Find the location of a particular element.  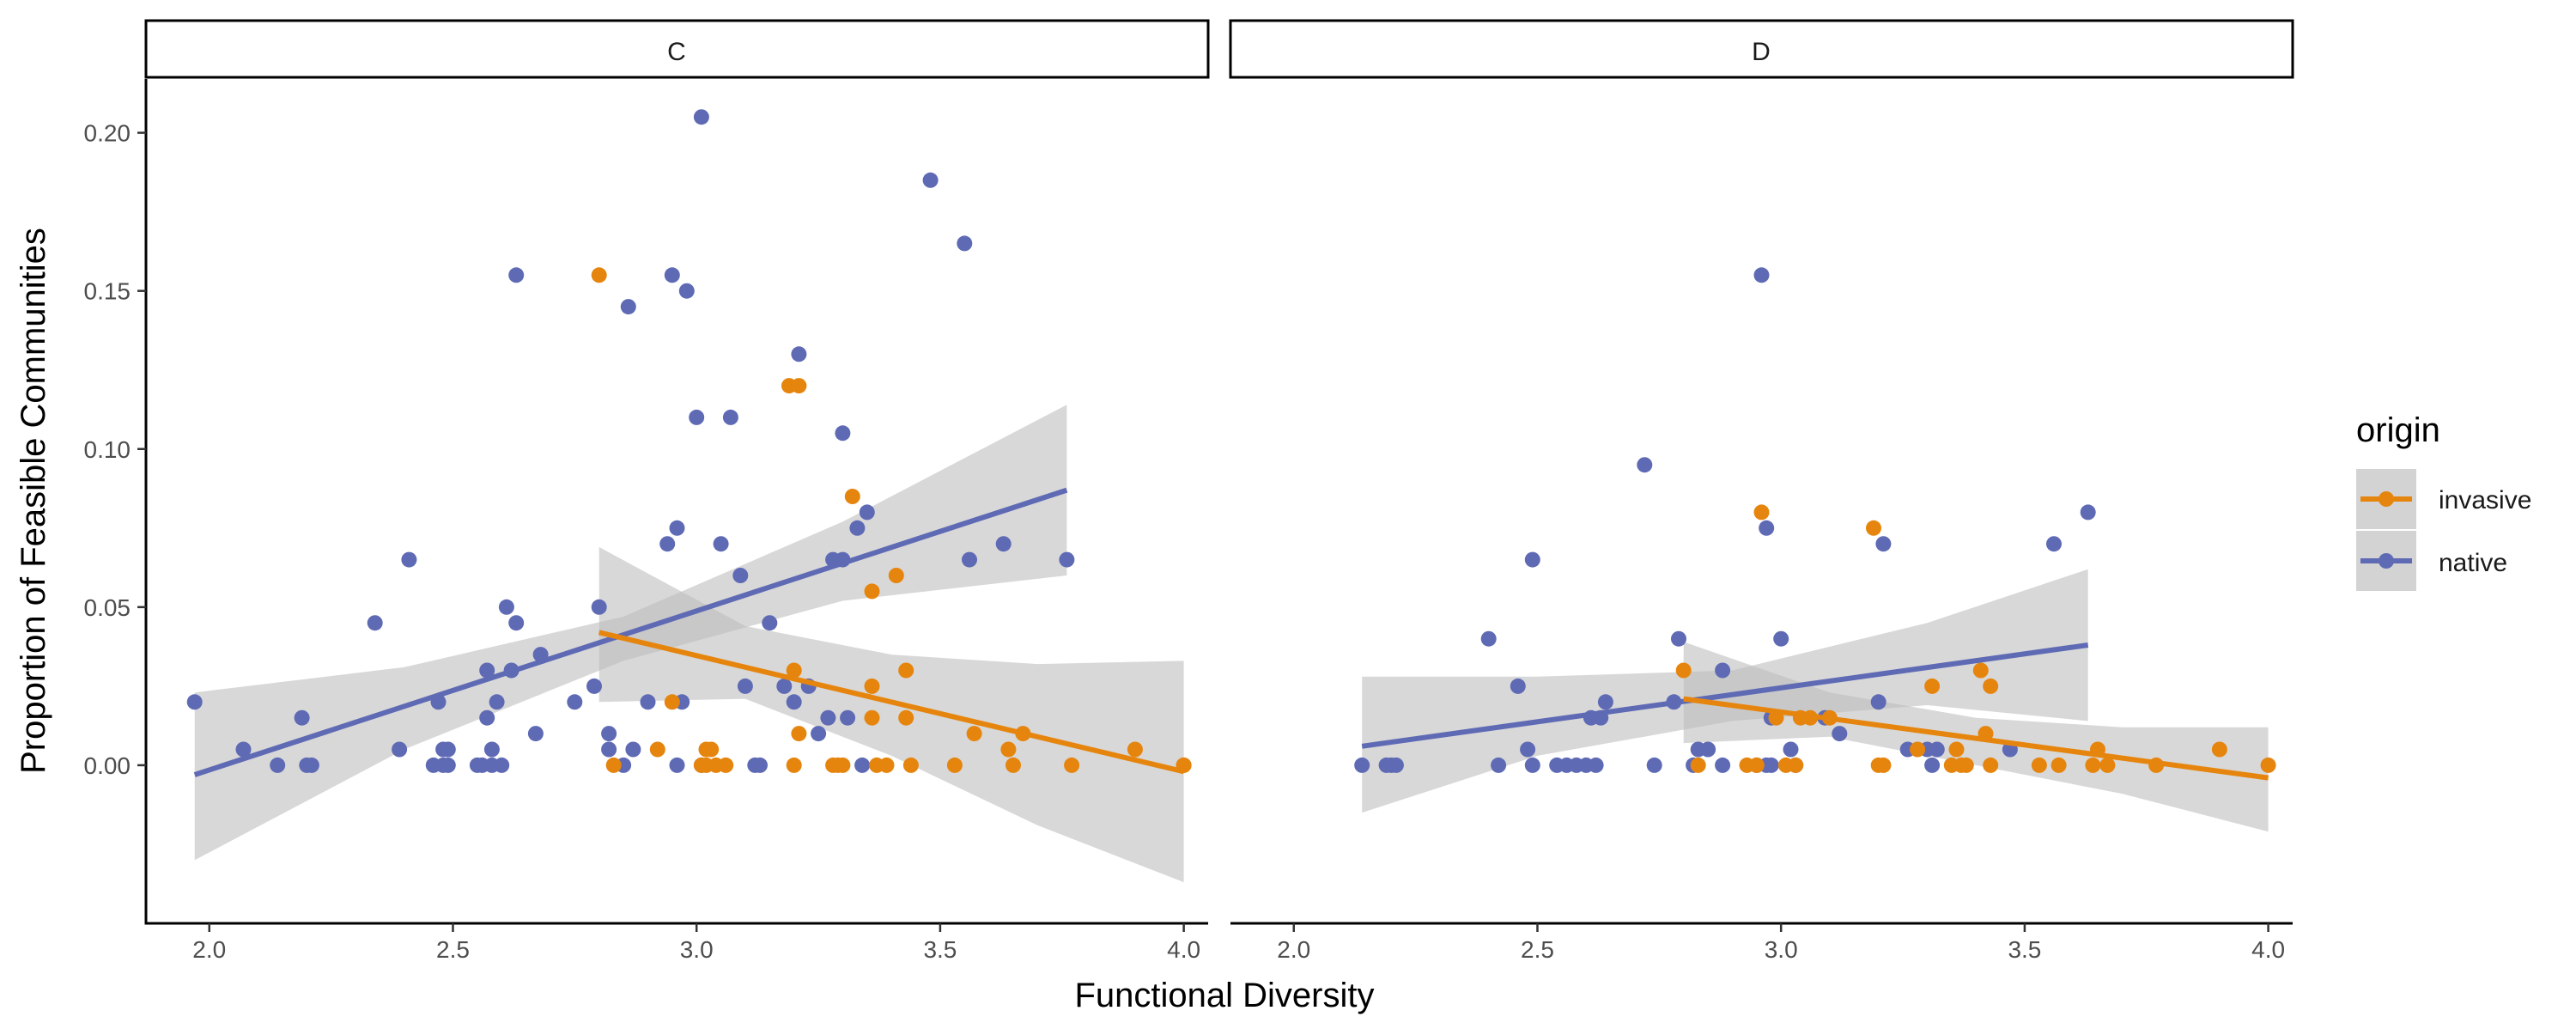

fit-line-invasive-c is located at coordinates (892, 702).